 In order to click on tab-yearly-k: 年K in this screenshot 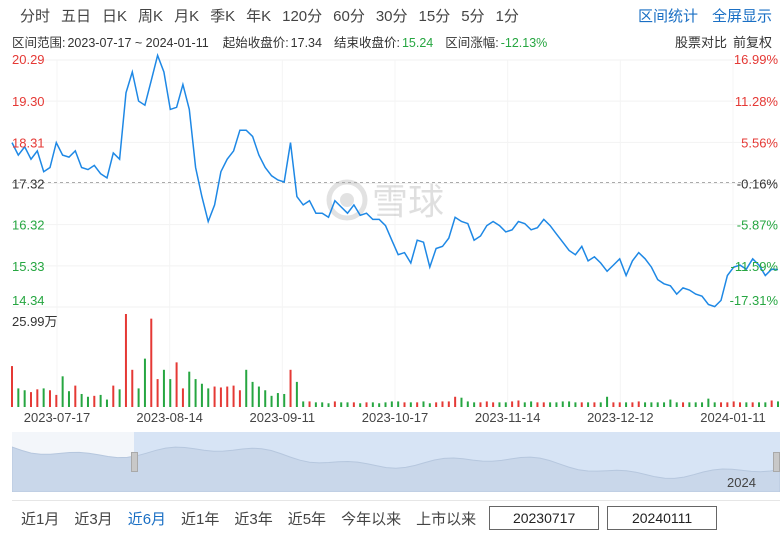, I will do `click(259, 16)`.